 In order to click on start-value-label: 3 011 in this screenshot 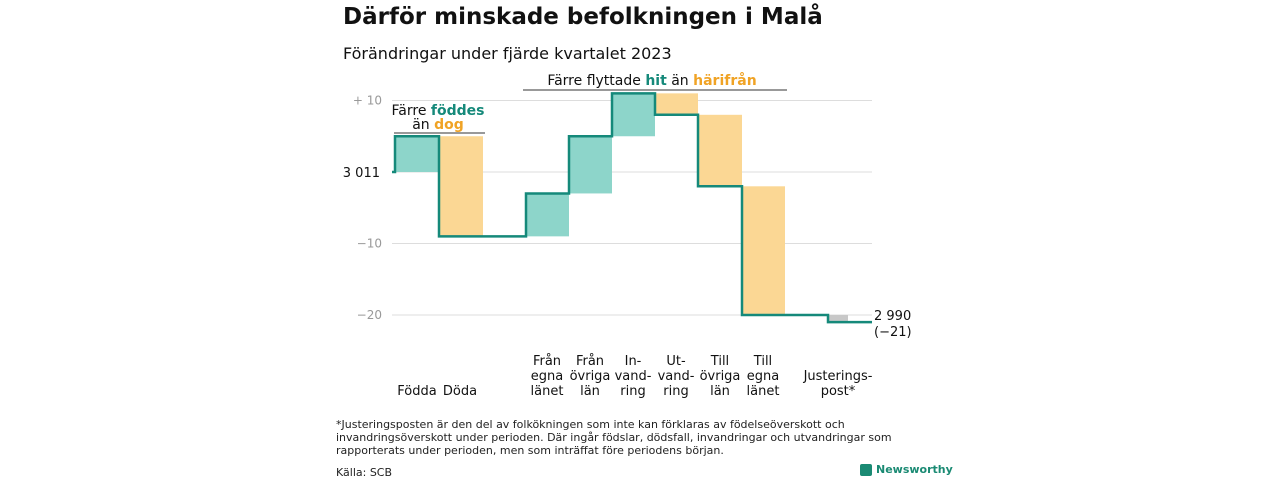, I will do `click(361, 173)`.